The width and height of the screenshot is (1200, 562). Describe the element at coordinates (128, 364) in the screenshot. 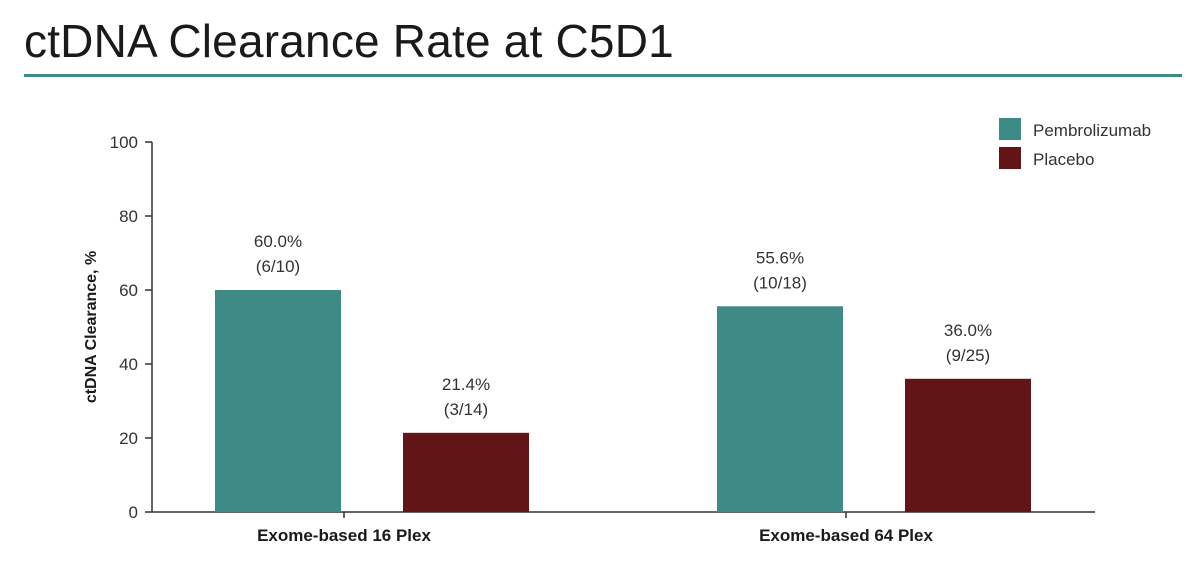

I see `y-tick-label: 40` at that location.